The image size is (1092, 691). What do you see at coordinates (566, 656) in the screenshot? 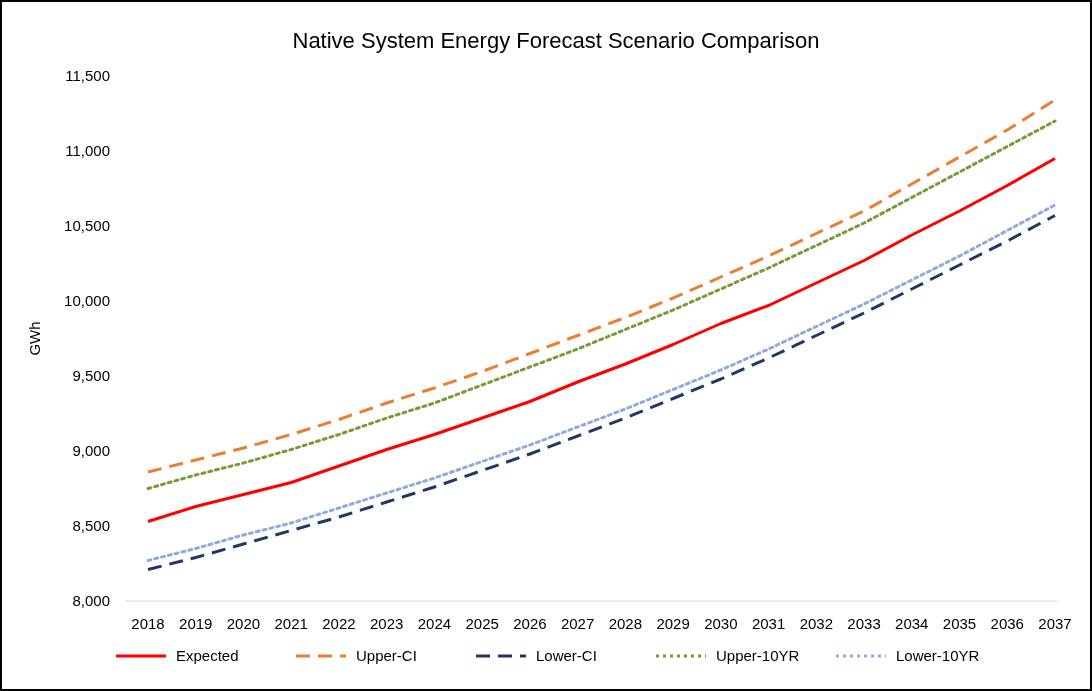
I see `legend-label: Lower-CI` at bounding box center [566, 656].